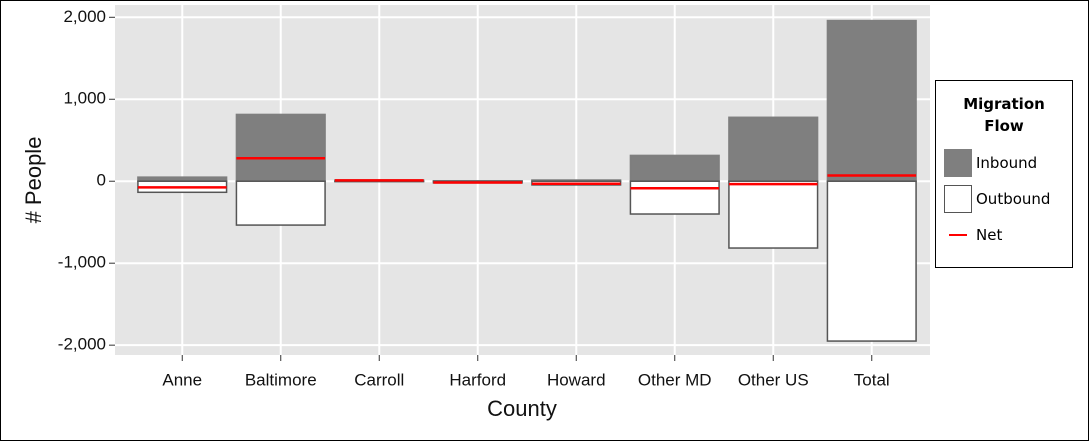 This screenshot has width=1090, height=444. Describe the element at coordinates (1004, 115) in the screenshot. I see `legend-title: Migration Flow` at that location.